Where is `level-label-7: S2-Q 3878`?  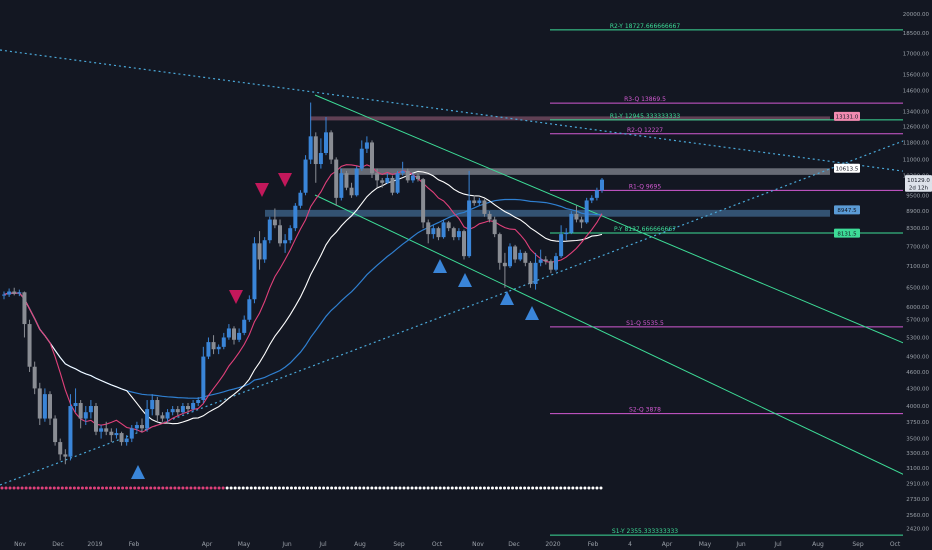
level-label-7: S2-Q 3878 is located at coordinates (645, 410).